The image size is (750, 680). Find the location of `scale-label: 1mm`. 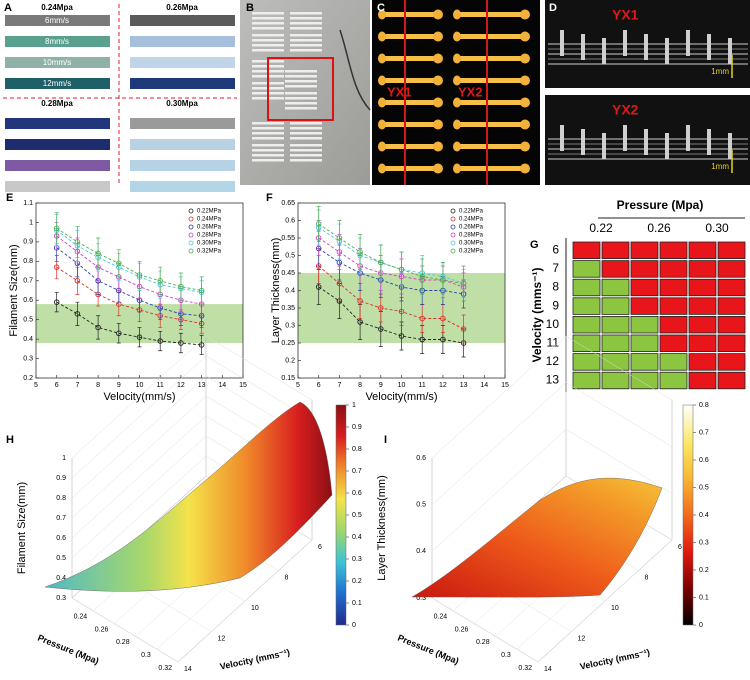

scale-label: 1mm is located at coordinates (720, 166).